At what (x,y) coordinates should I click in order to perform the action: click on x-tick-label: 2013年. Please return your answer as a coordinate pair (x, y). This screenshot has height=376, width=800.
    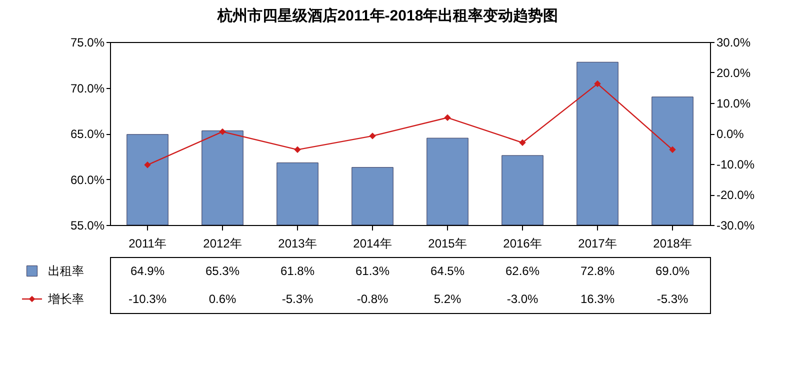
    Looking at the image, I should click on (297, 243).